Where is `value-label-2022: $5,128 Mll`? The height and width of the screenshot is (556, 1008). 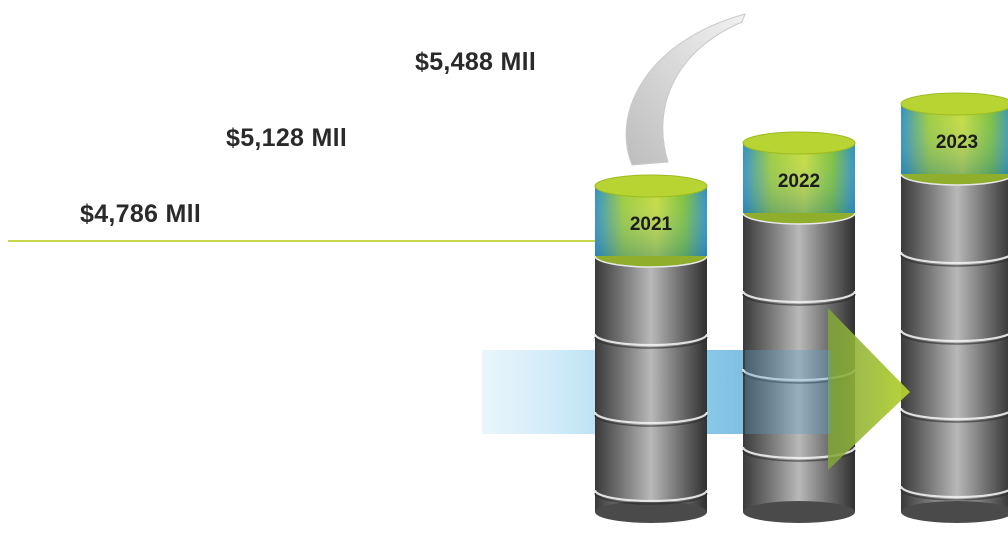 value-label-2022: $5,128 Mll is located at coordinates (287, 138).